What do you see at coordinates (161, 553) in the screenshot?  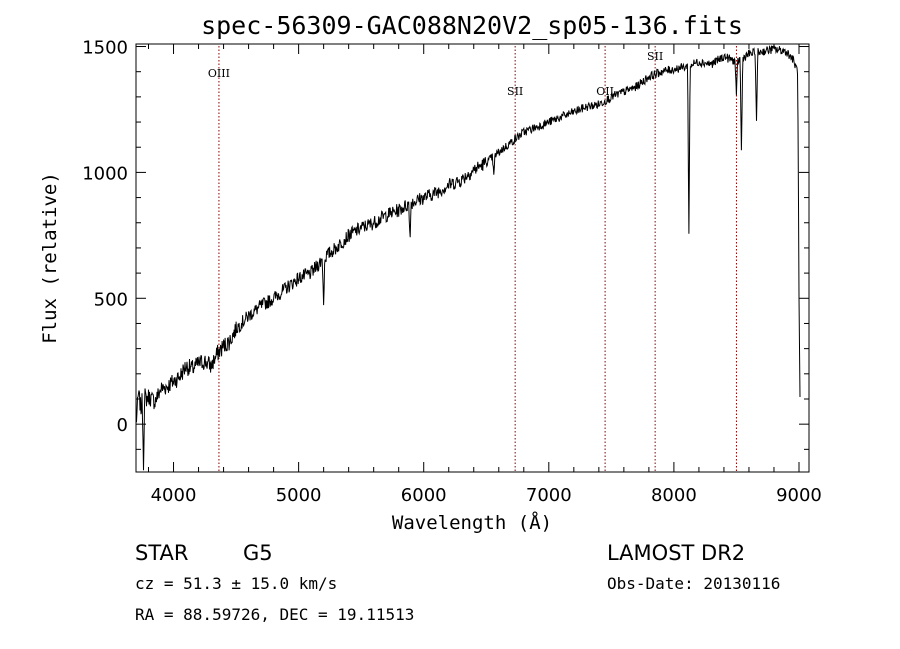 I see `class-label: STAR` at bounding box center [161, 553].